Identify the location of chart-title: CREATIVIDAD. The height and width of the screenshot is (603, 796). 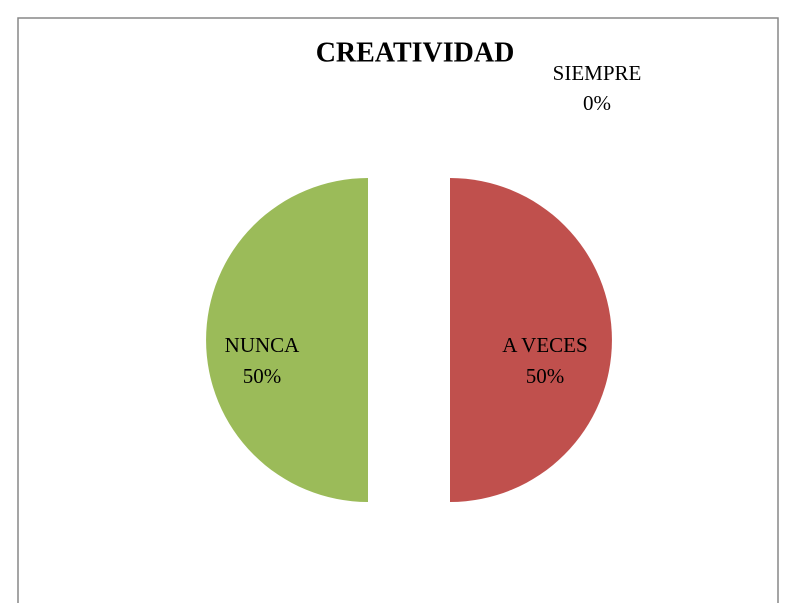
(415, 52).